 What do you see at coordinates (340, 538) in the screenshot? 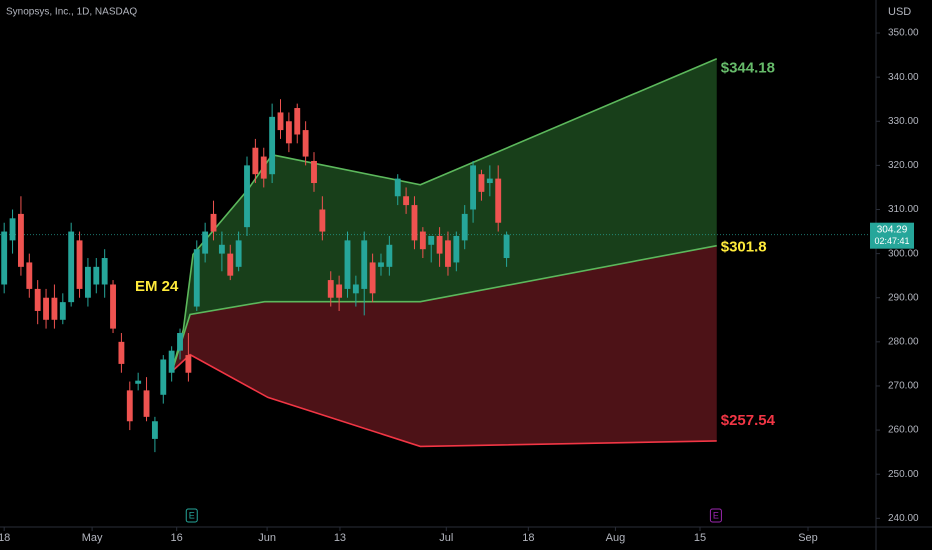
I see `x-tick-label: 13` at bounding box center [340, 538].